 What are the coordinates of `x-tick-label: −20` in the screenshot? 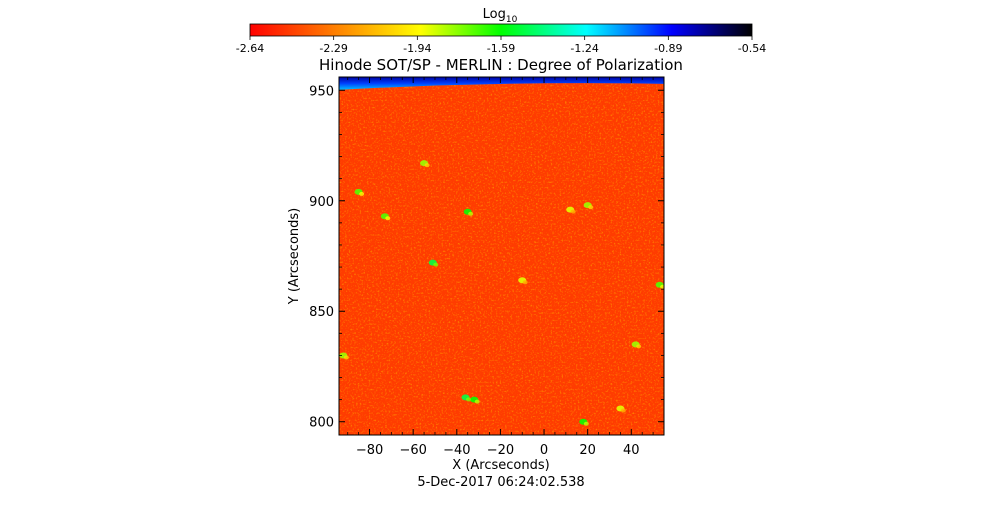 It's located at (500, 450).